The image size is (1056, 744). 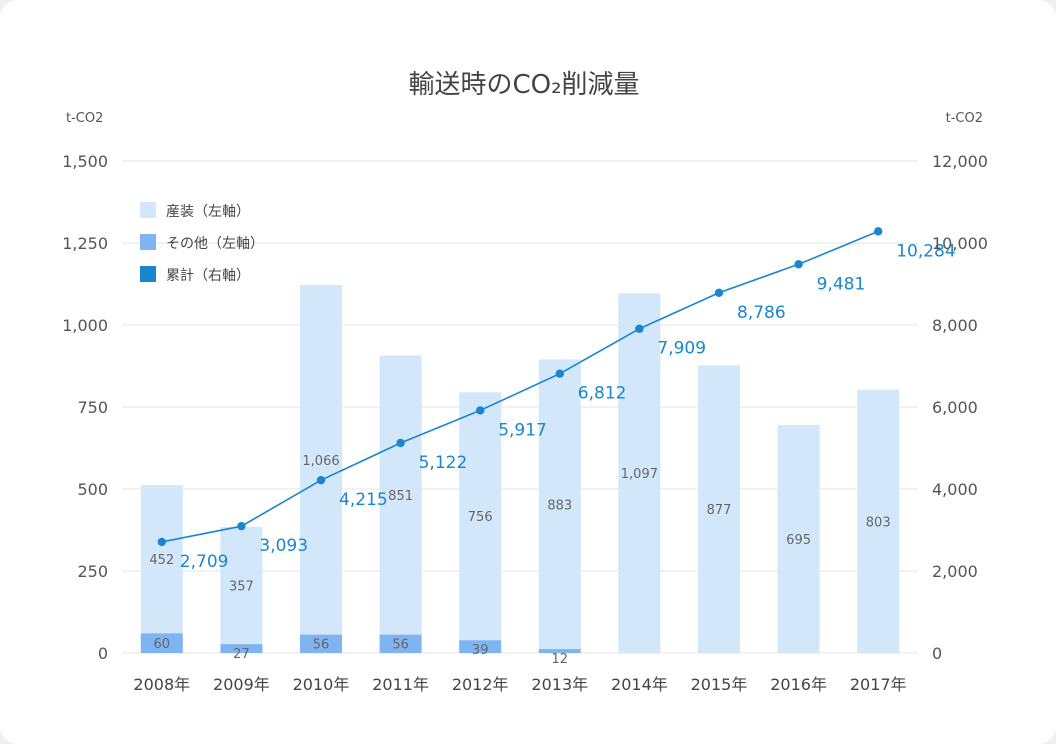 I want to click on bar-sangyo-label: 452, so click(x=161, y=560).